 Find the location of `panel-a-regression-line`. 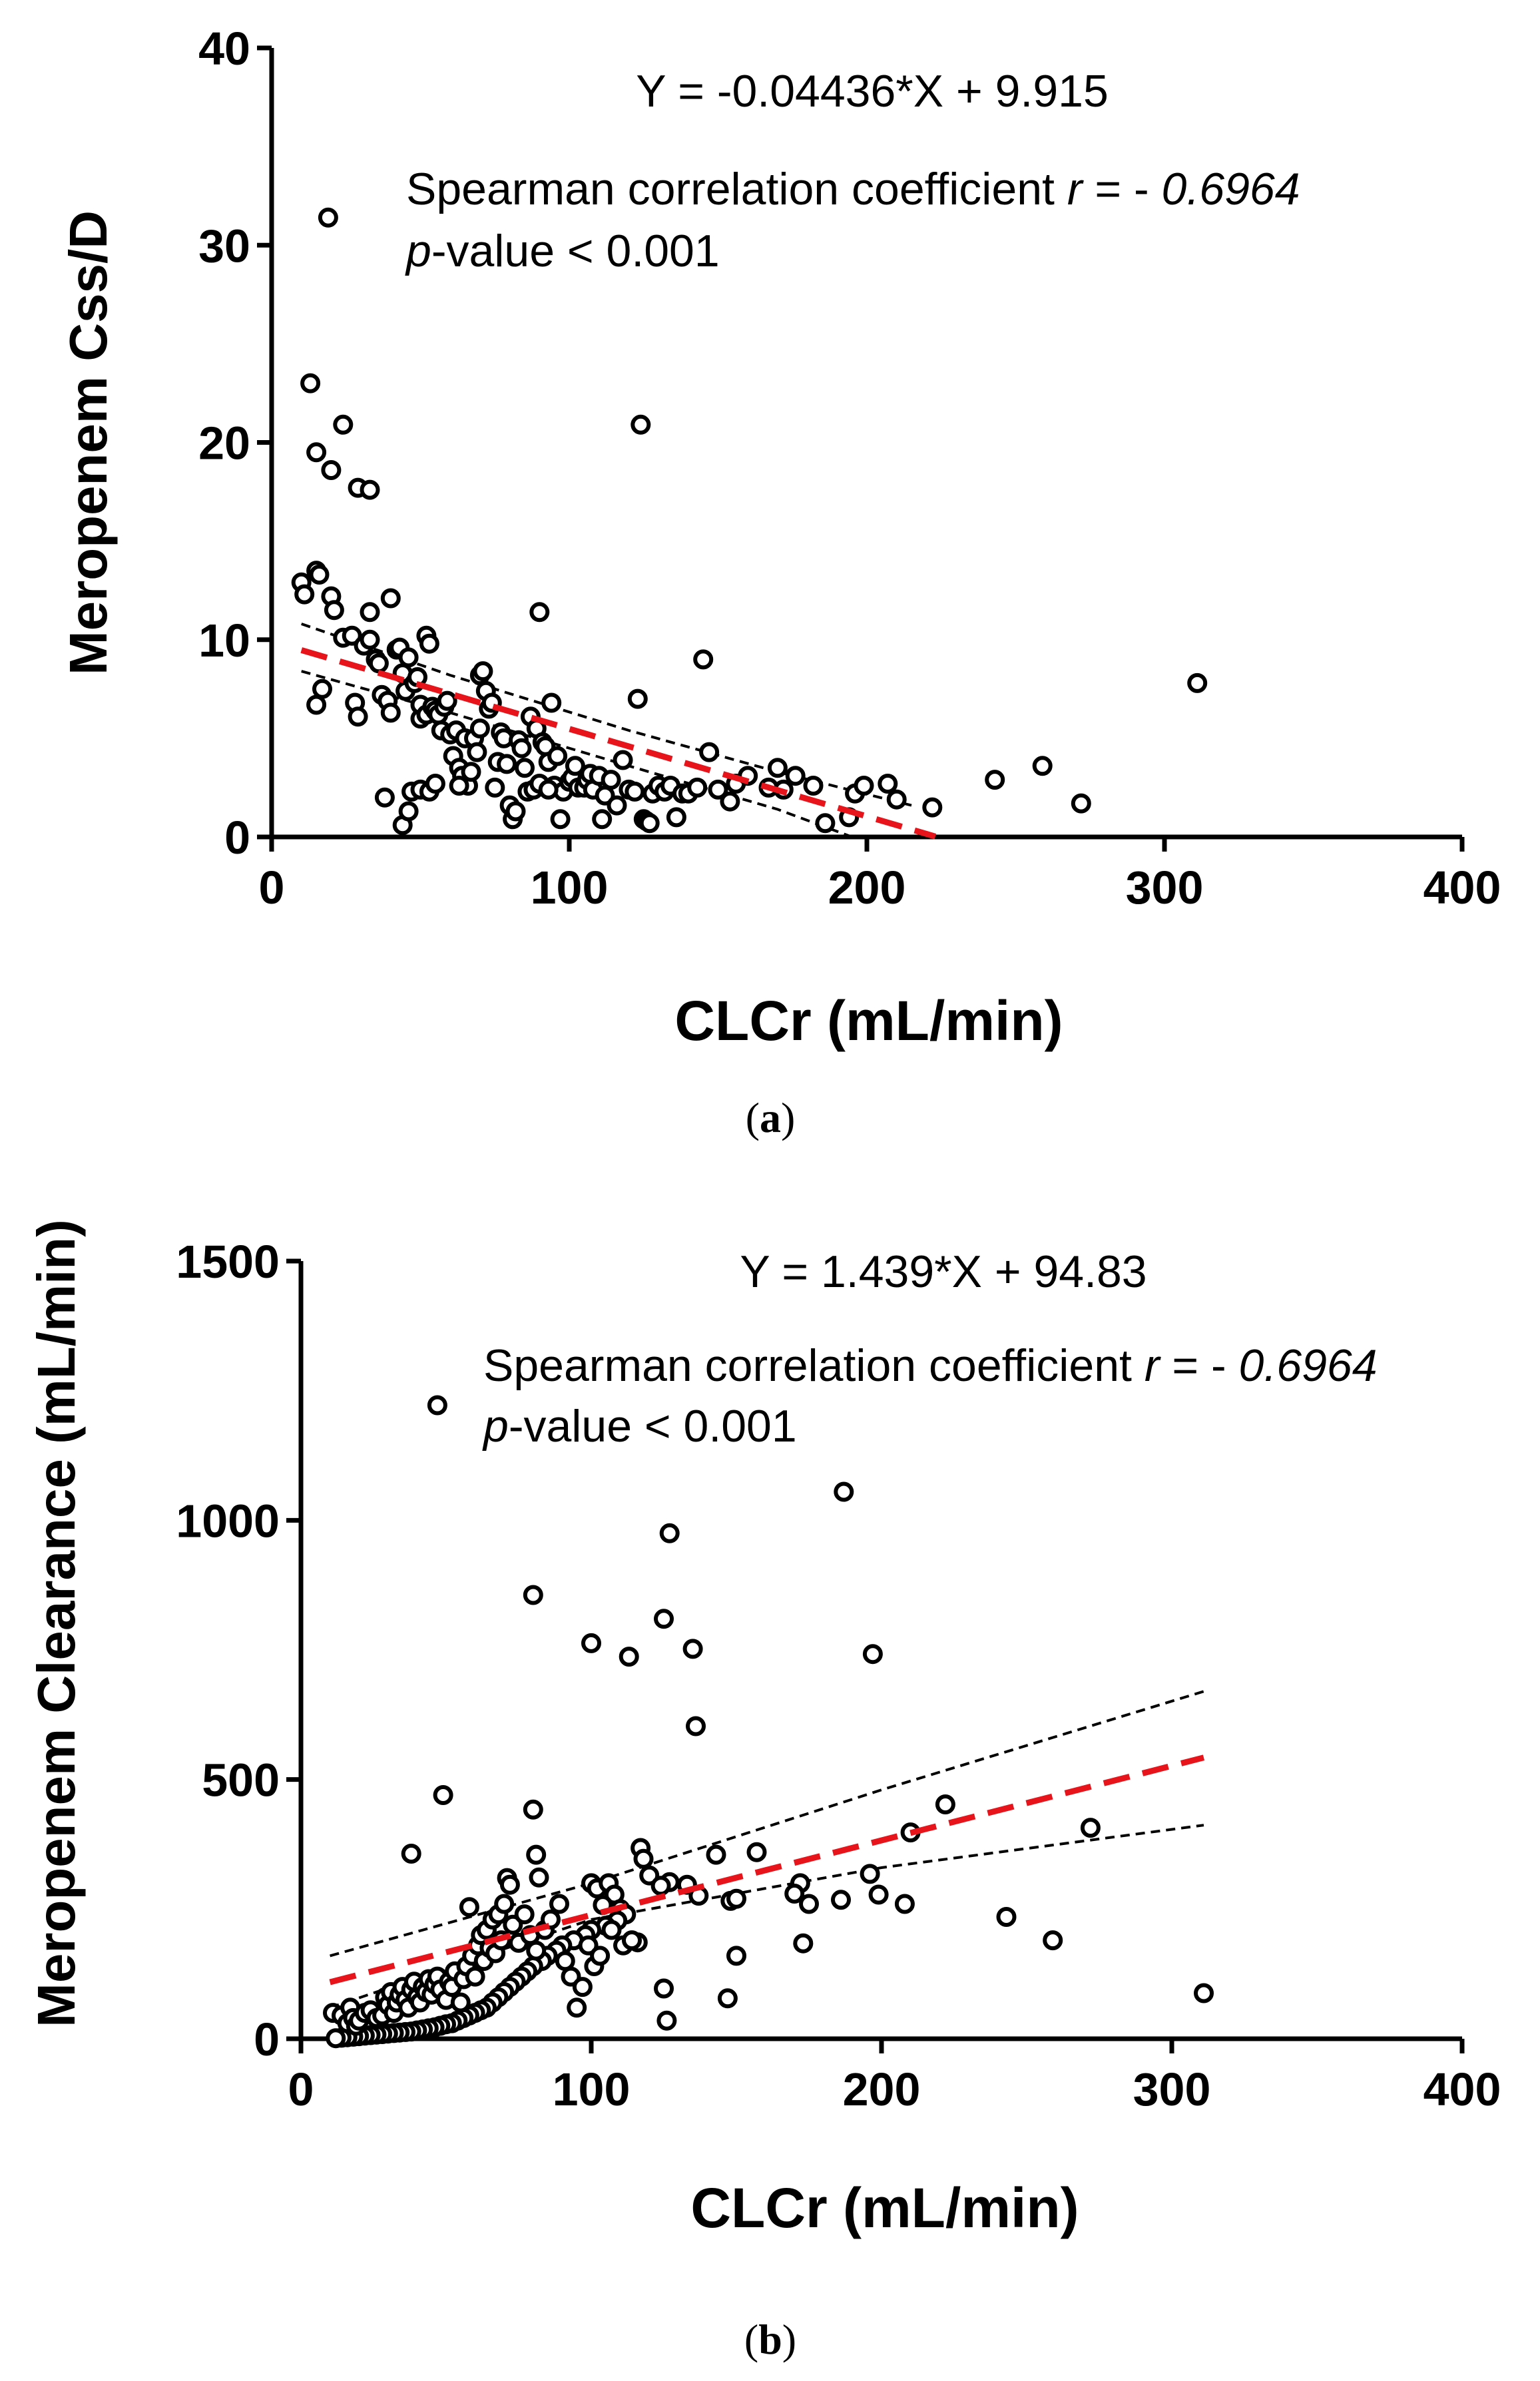

panel-a-regression-line is located at coordinates (618, 743).